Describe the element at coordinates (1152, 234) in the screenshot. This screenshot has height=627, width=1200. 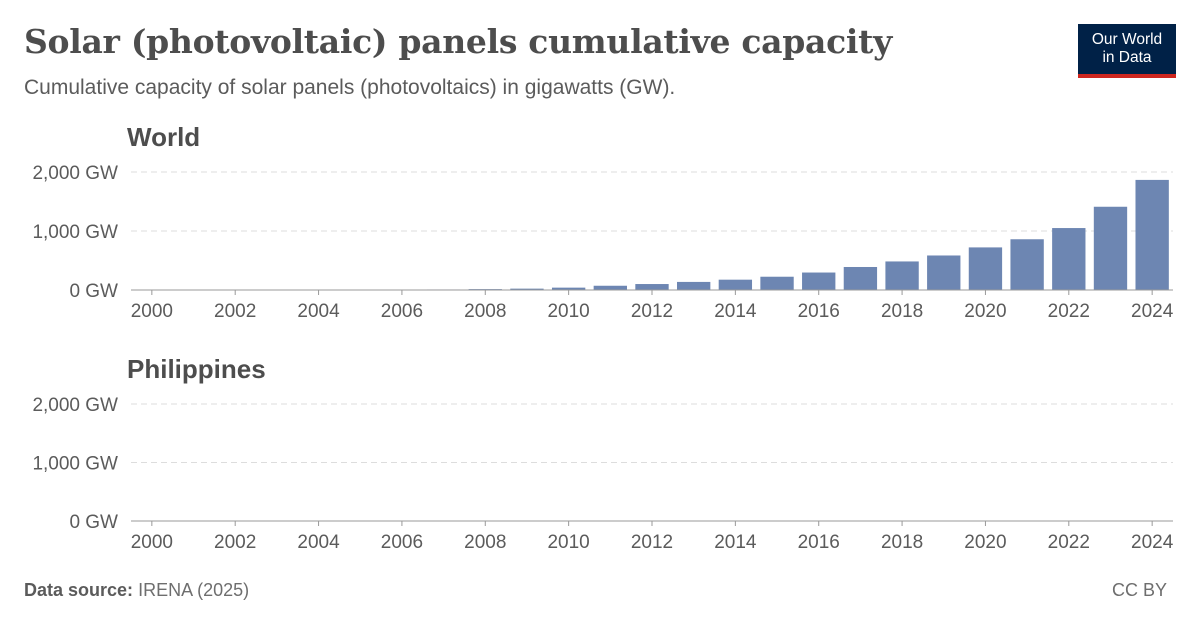
I see `bar-2024` at that location.